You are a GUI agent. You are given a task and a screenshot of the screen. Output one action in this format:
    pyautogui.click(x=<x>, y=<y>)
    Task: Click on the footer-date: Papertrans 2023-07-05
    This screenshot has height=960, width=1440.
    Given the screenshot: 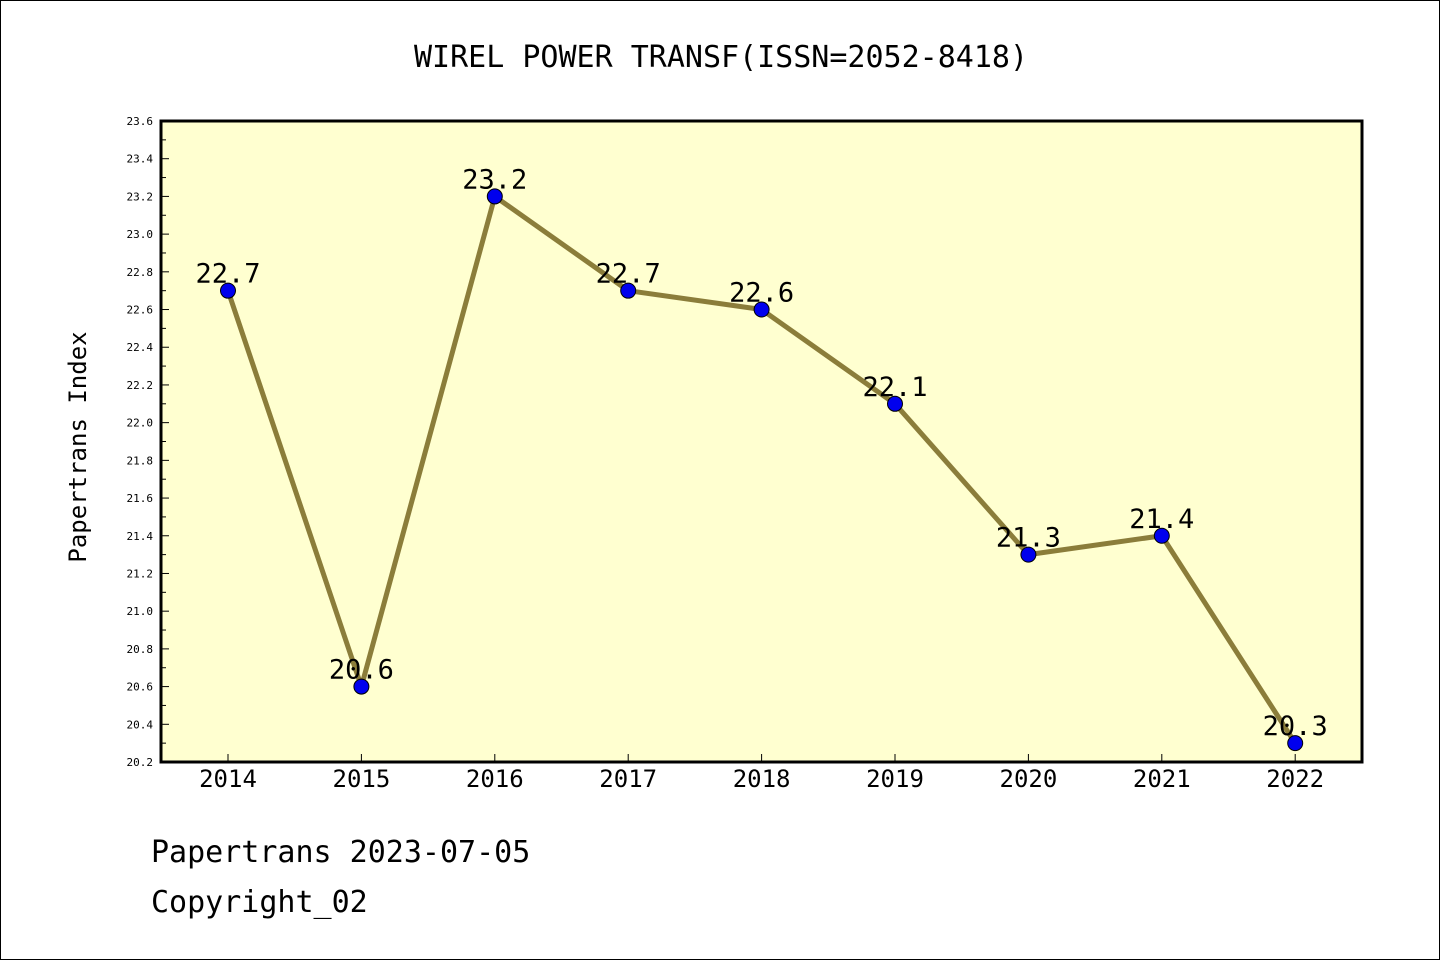 What is the action you would take?
    pyautogui.click(x=341, y=852)
    